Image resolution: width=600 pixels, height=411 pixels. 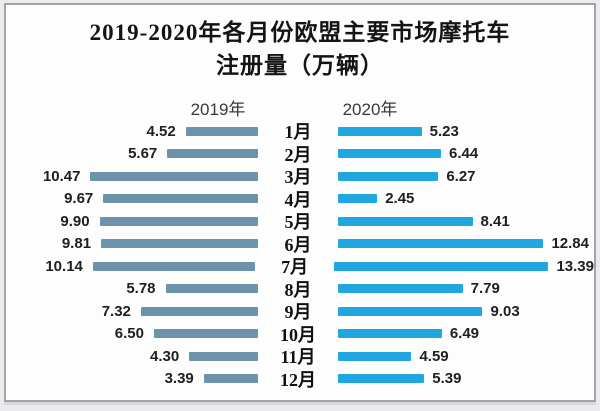 I want to click on value-label-2019: 9.81, so click(x=76, y=244).